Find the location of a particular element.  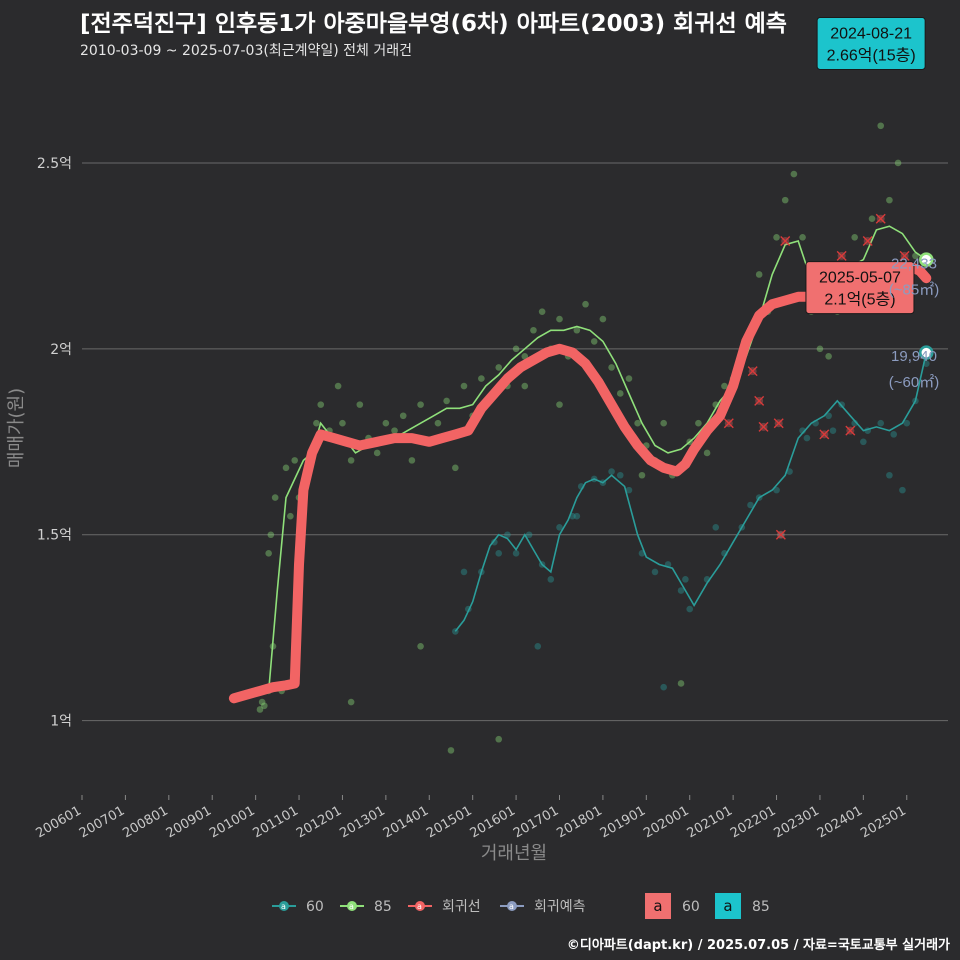

legend-item-회귀예측: a 회귀예측 is located at coordinates (543, 907).